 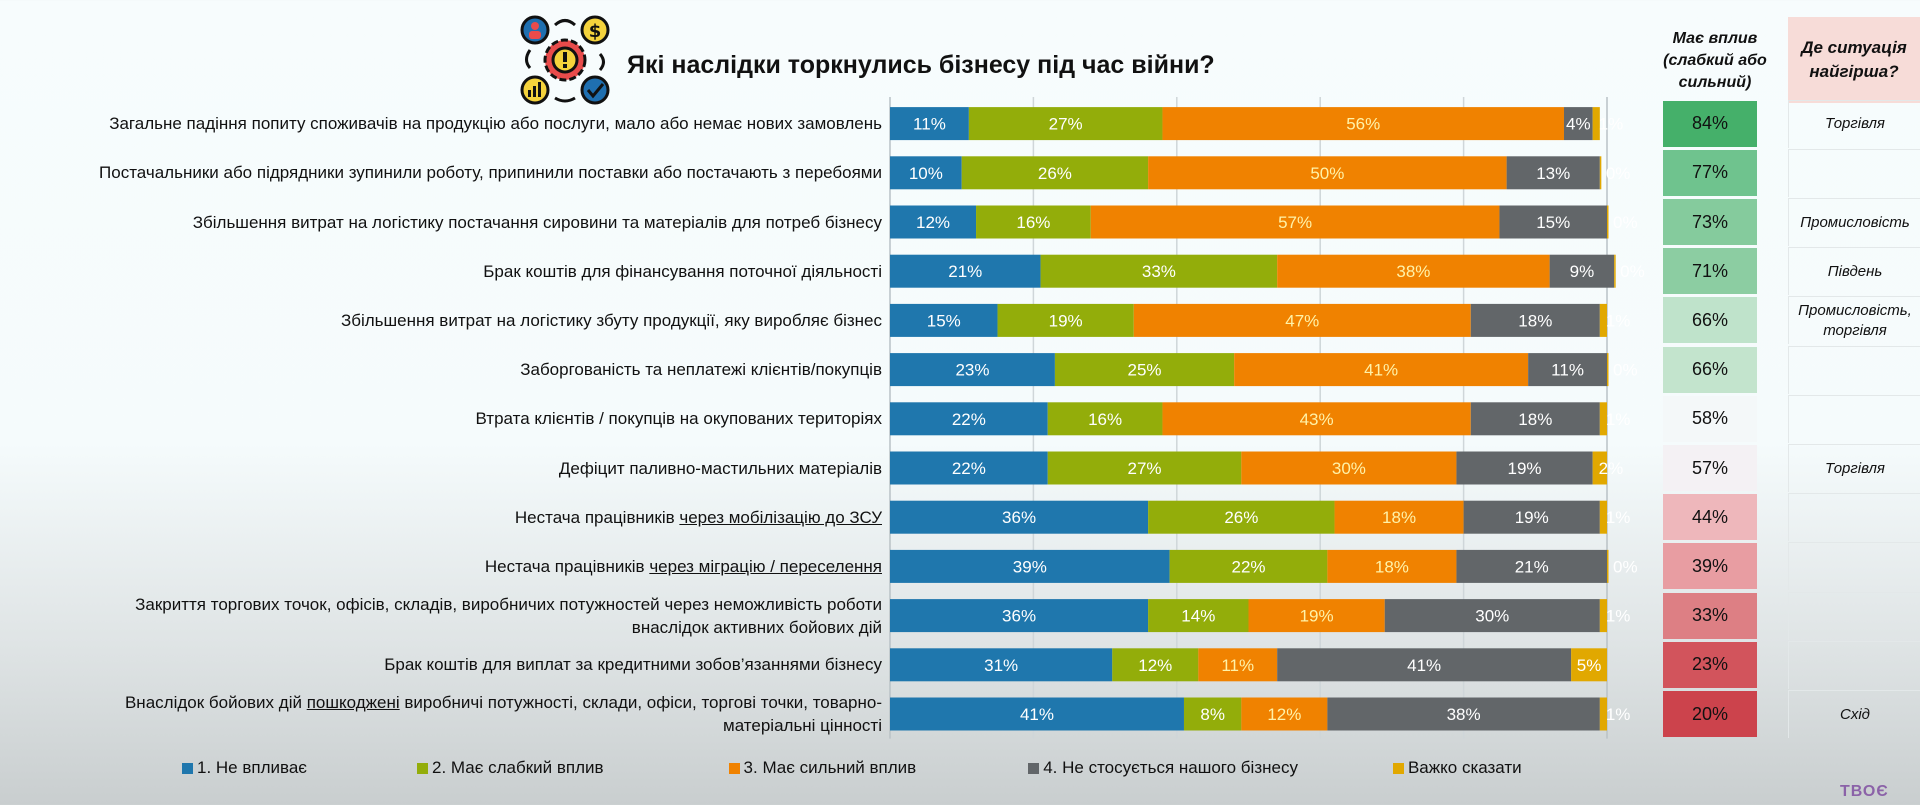 What do you see at coordinates (1854, 60) in the screenshot?
I see `worst-column-header: Де ситуація найгірша?` at bounding box center [1854, 60].